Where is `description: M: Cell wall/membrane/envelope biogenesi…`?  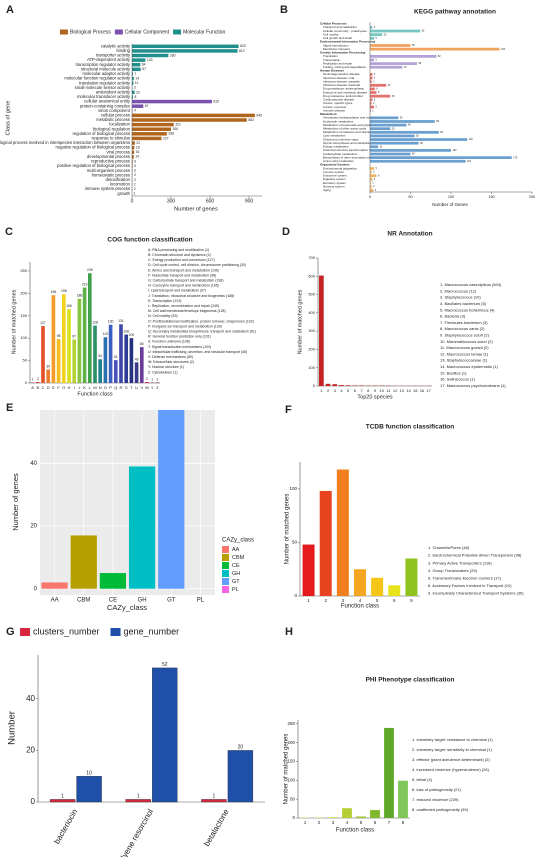 description: M: Cell wall/membrane/envelope biogenesi… is located at coordinates (187, 311).